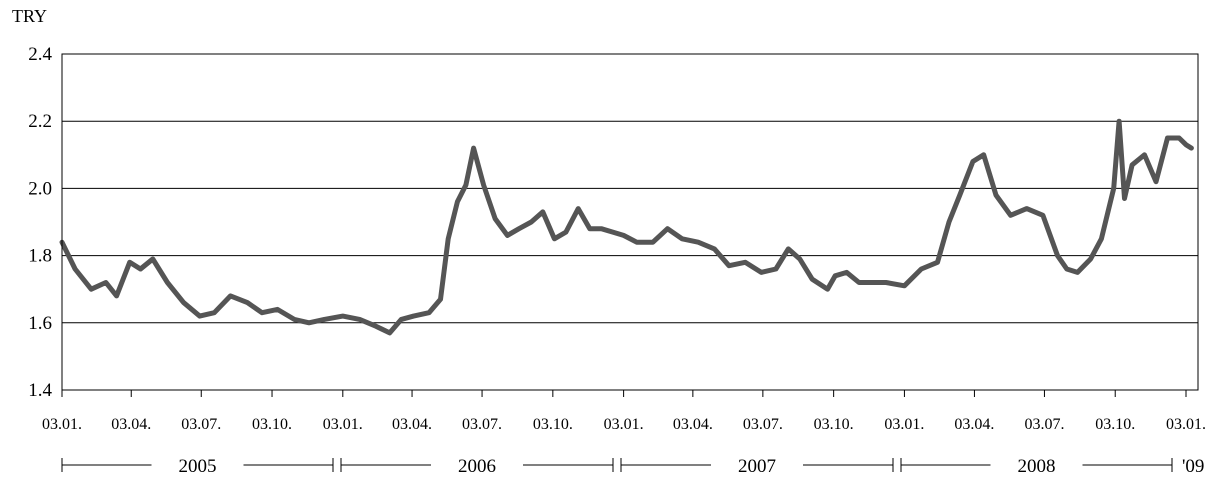 The height and width of the screenshot is (477, 1228). What do you see at coordinates (40, 390) in the screenshot?
I see `y-tick-label: 1.4` at bounding box center [40, 390].